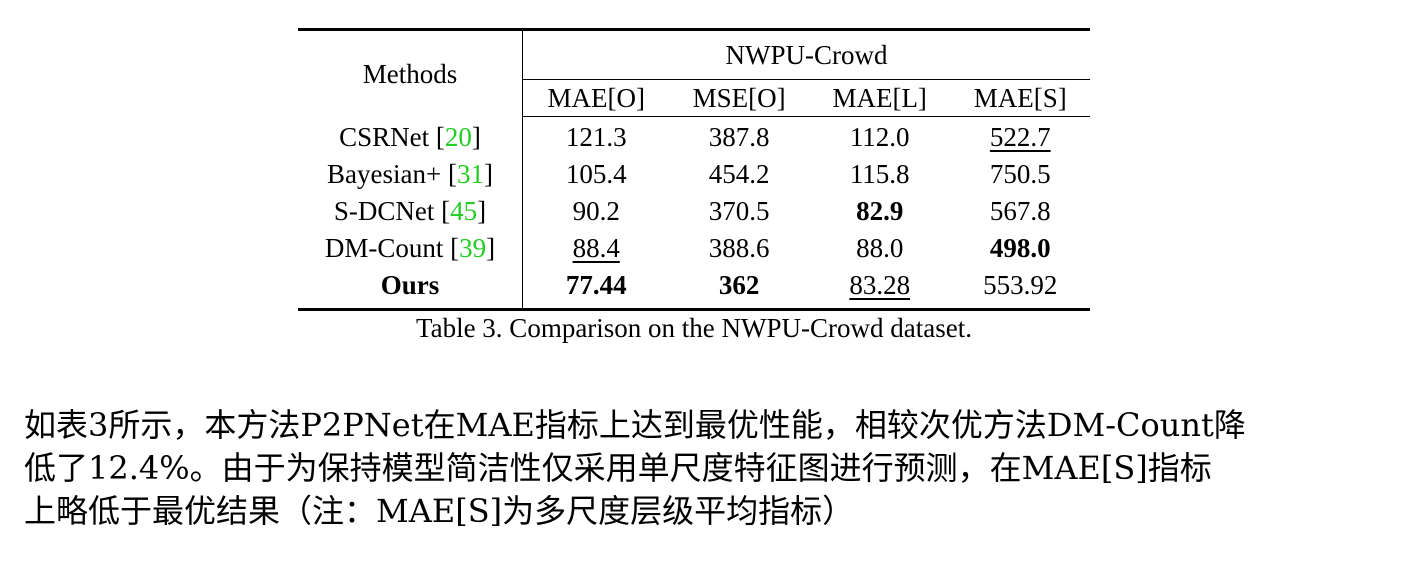 This screenshot has width=1422, height=561. I want to click on methods-header: Methods, so click(410, 73).